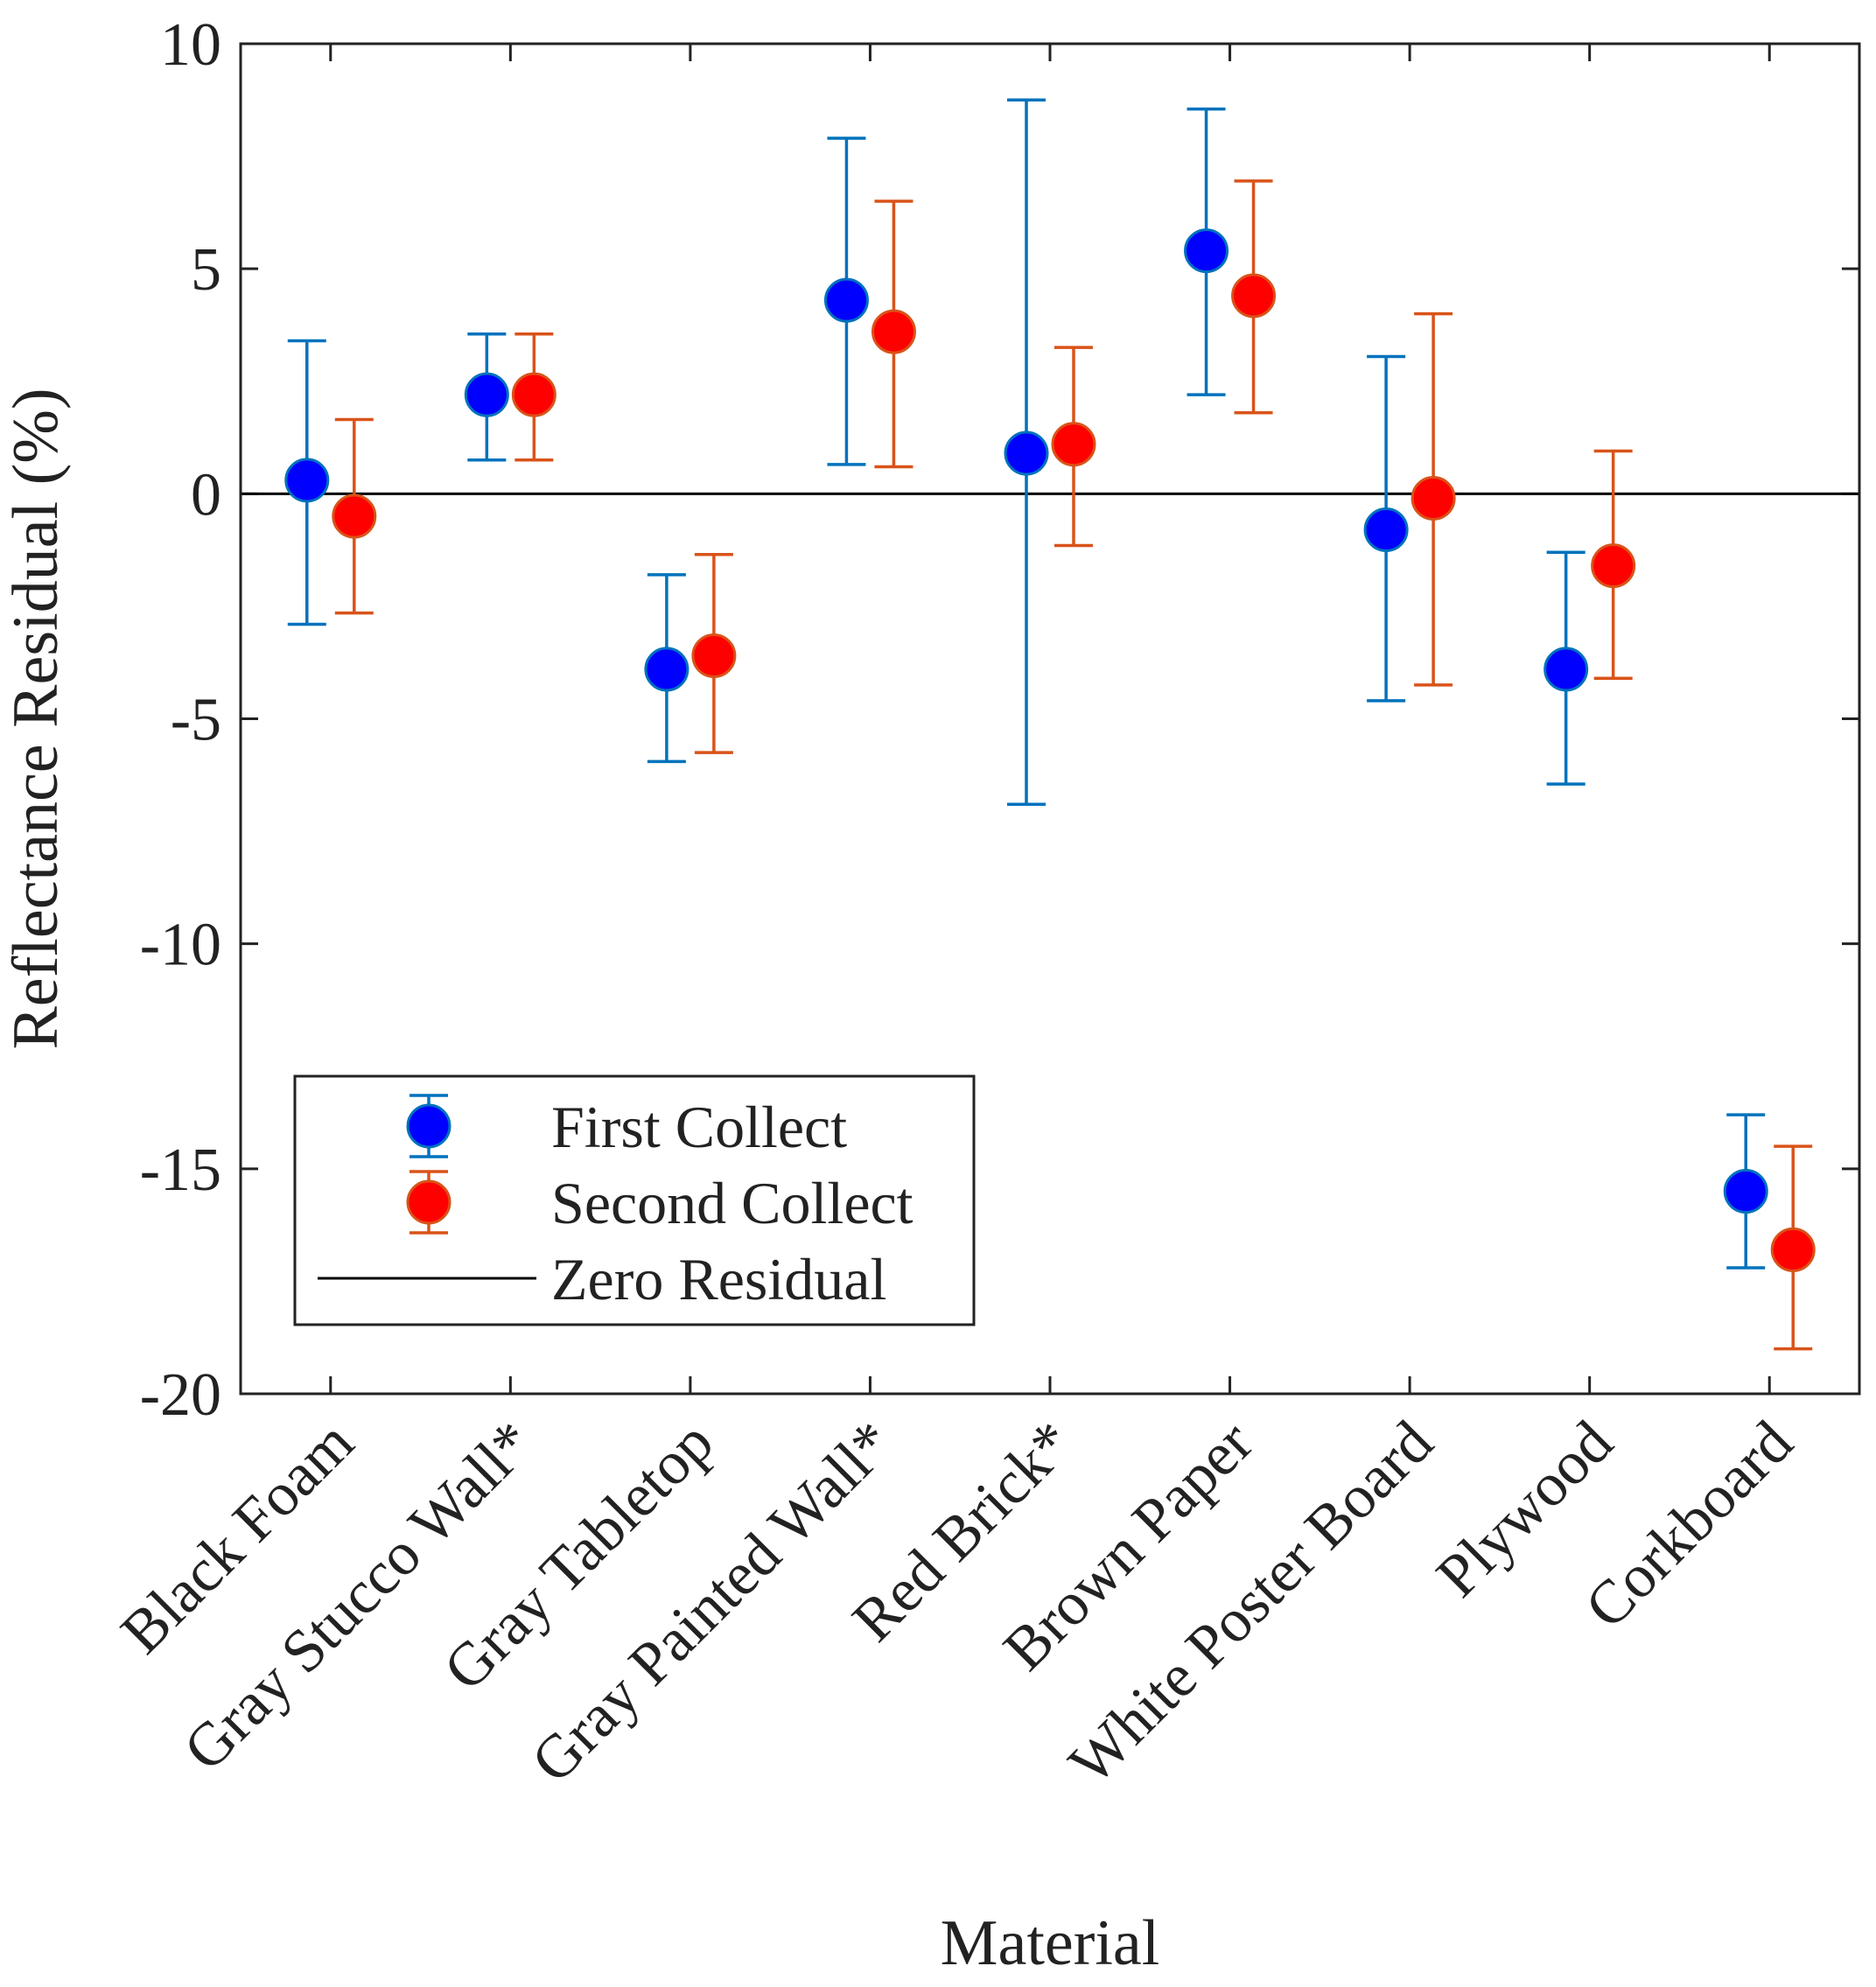  I want to click on legend-label: Second Collect, so click(732, 1203).